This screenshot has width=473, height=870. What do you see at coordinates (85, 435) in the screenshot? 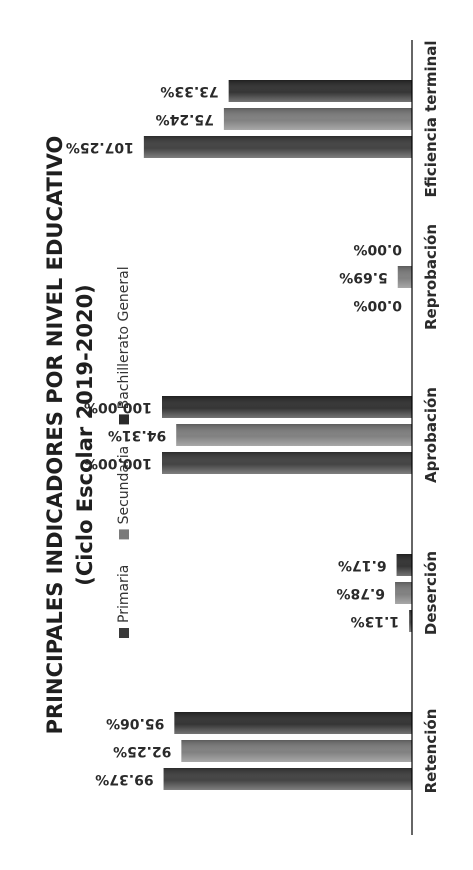
I see `chart-subtitle: (Ciclo Escolar 2019-2020)` at bounding box center [85, 435].